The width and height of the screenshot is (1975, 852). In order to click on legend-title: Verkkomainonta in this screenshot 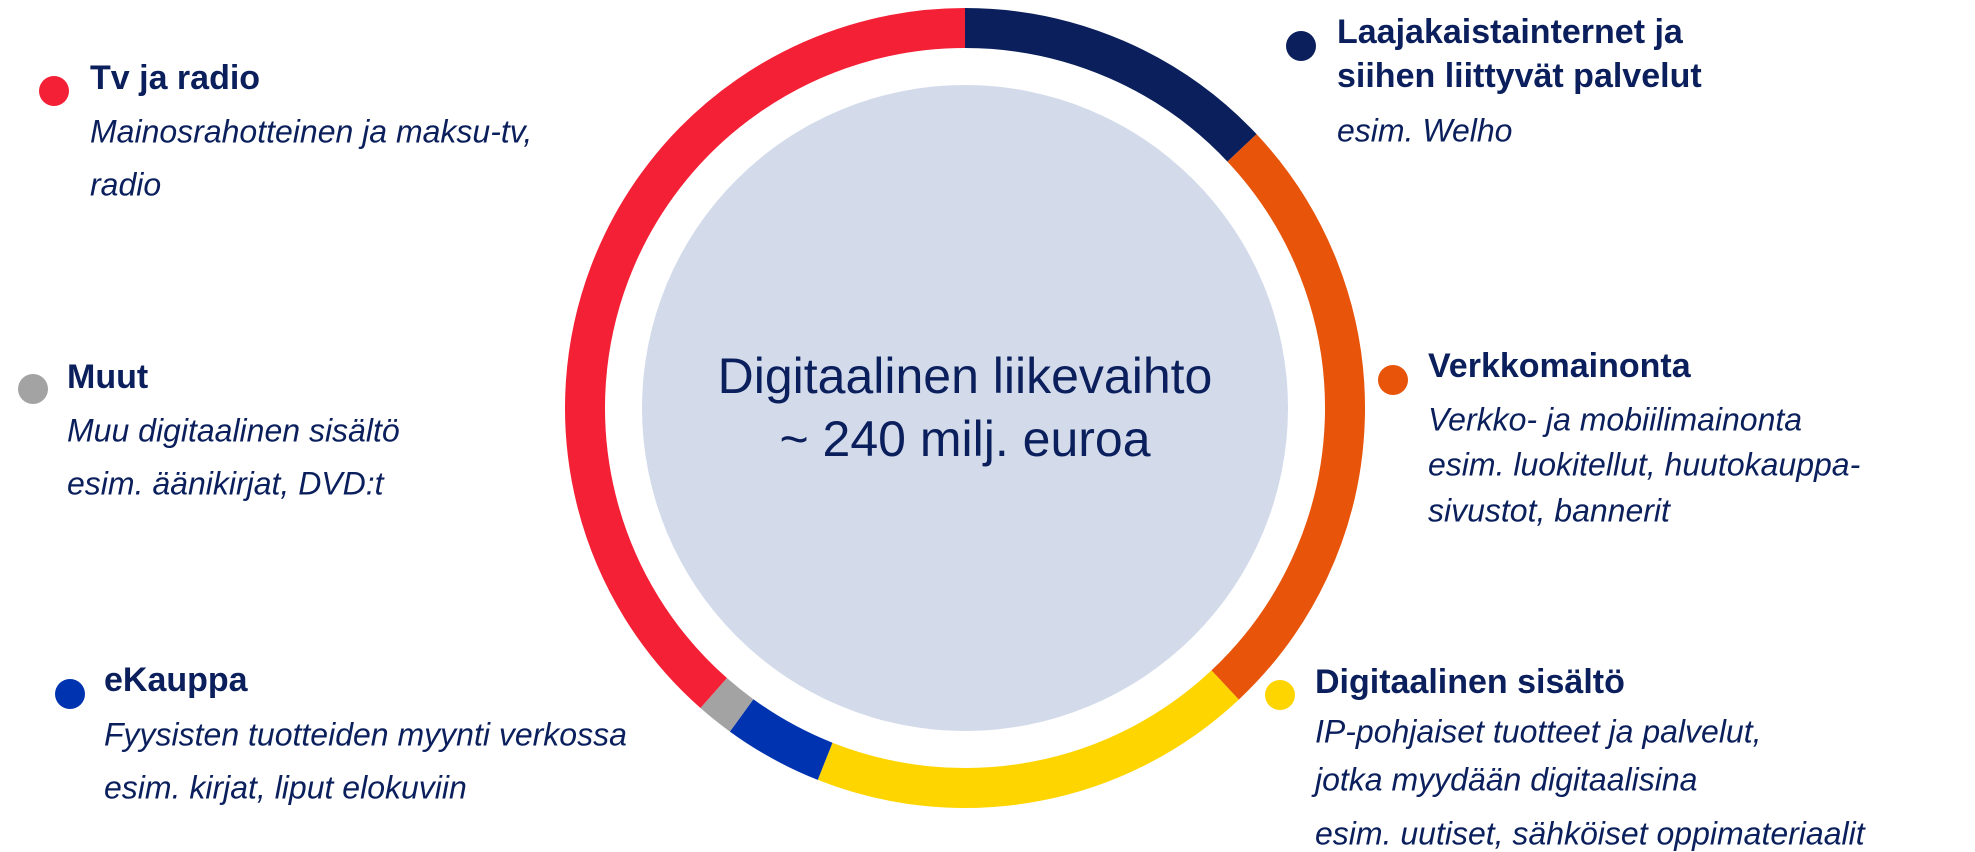, I will do `click(1560, 366)`.